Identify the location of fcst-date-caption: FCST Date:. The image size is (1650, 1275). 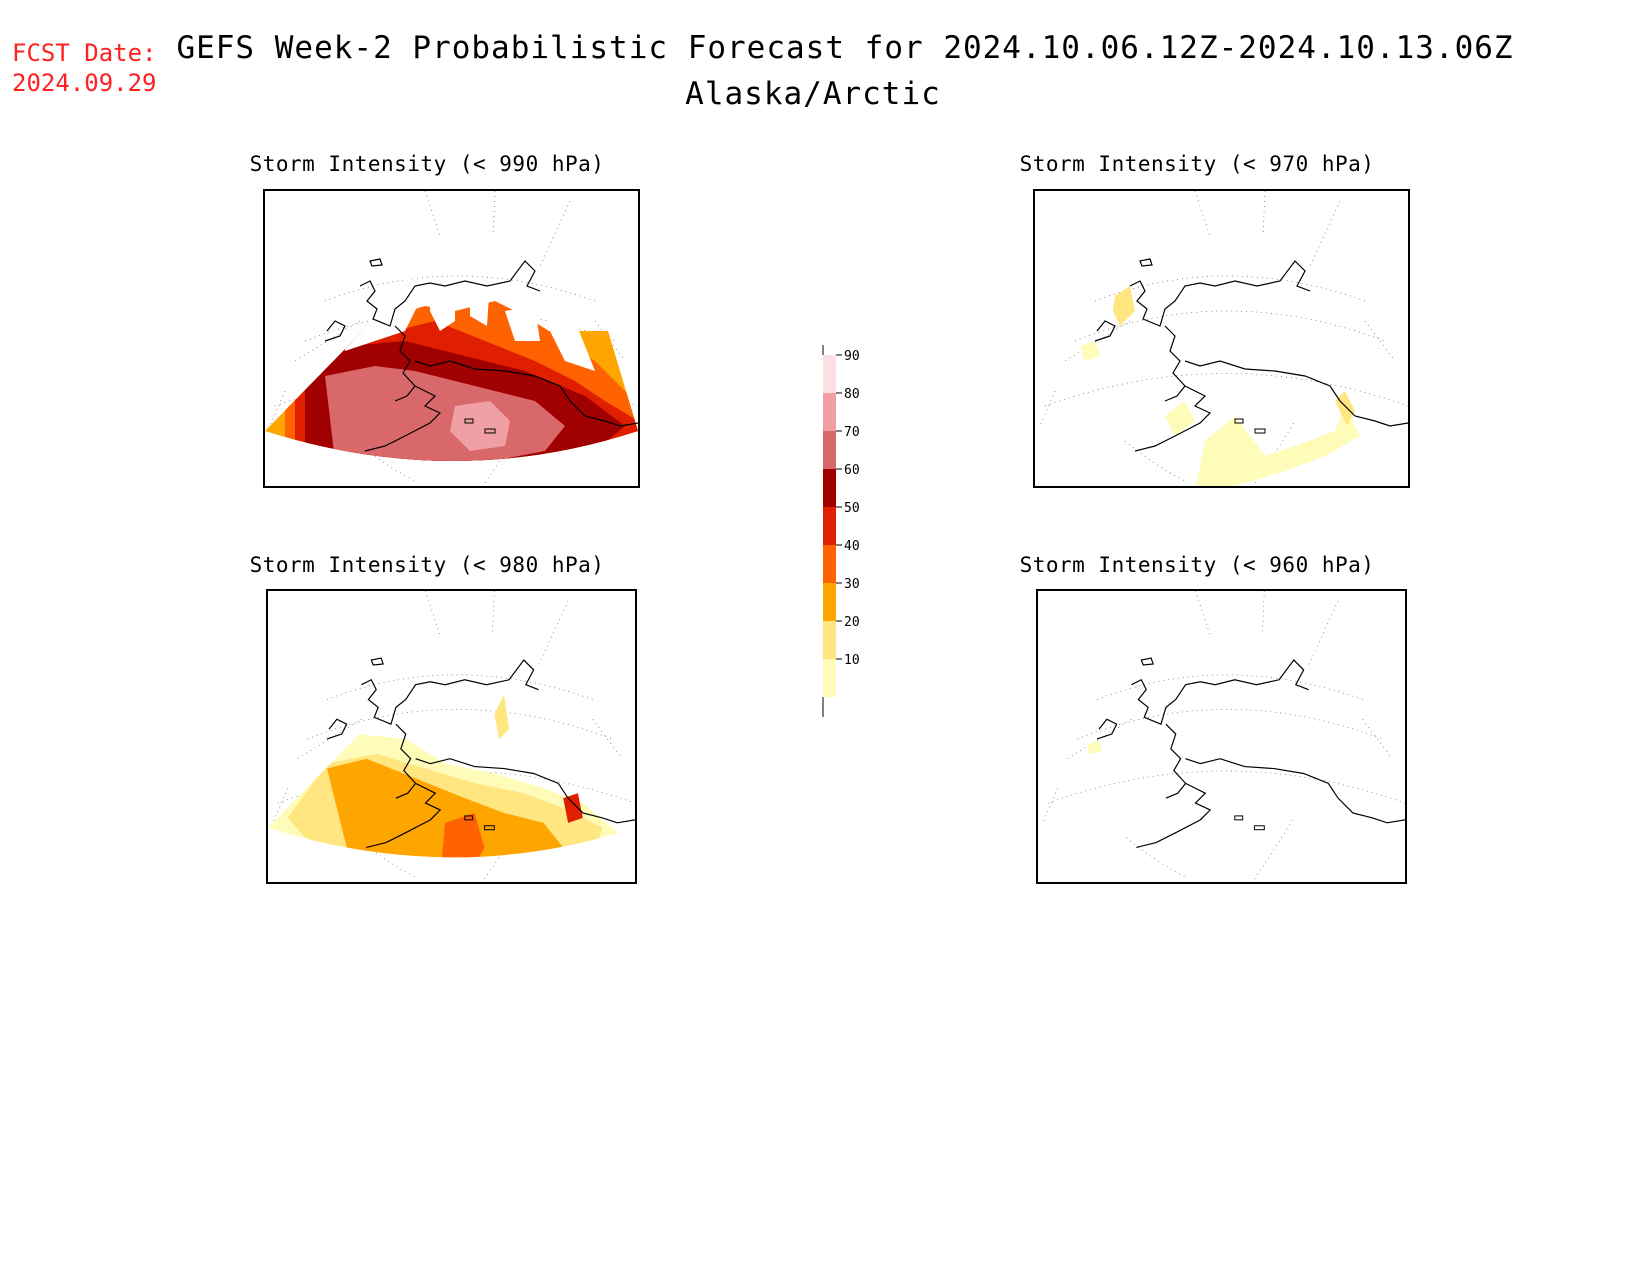
(84, 53).